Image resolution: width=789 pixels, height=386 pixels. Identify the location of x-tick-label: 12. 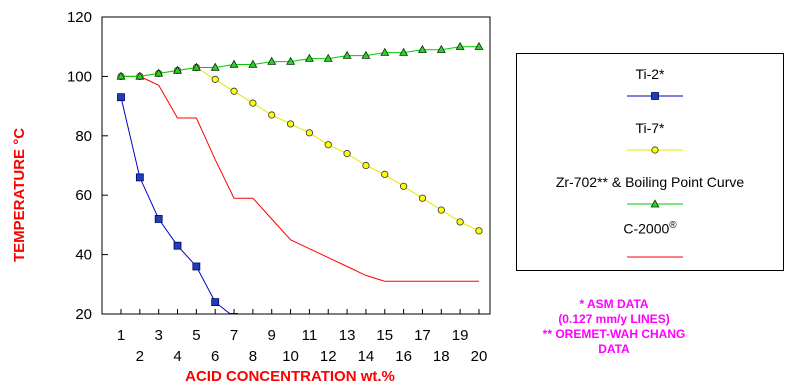
(328, 356).